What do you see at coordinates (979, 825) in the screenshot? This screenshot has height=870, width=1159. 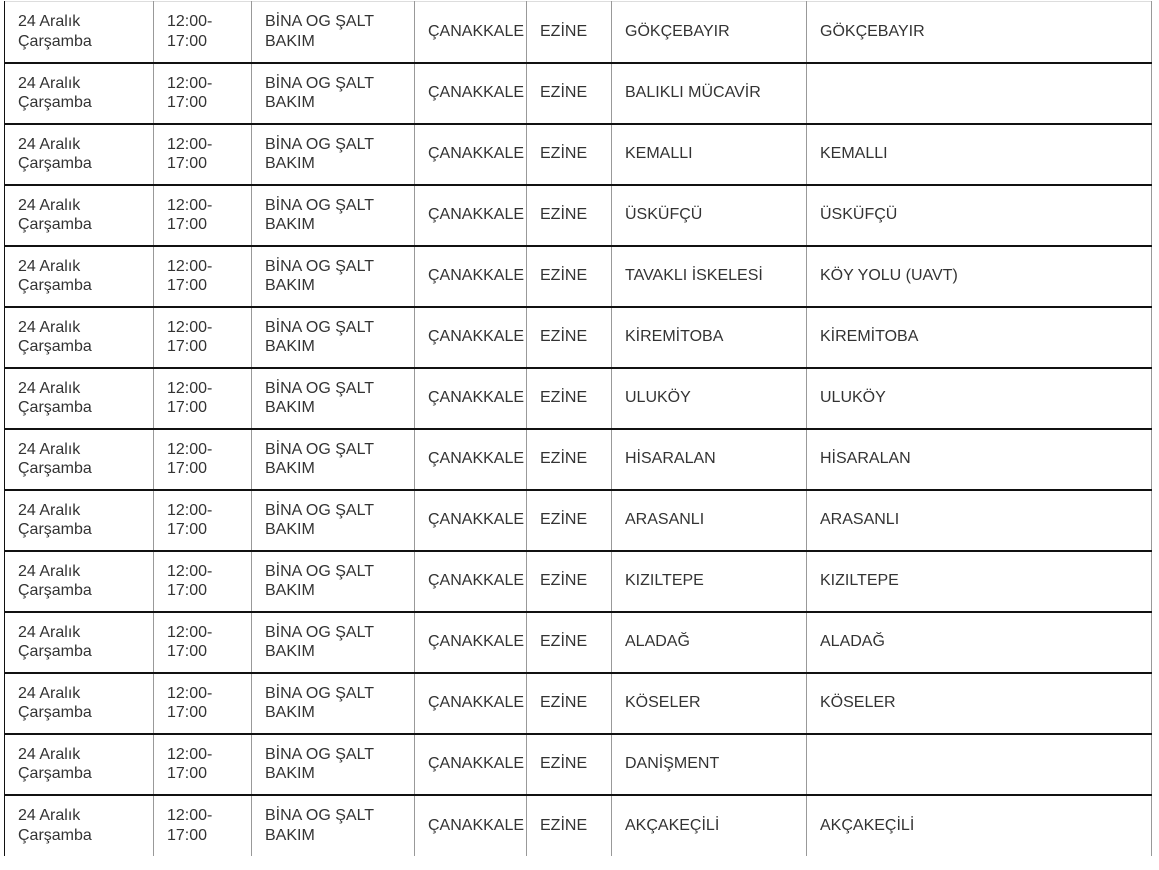 I see `street-cell: AKÇAKEÇİLİ` at bounding box center [979, 825].